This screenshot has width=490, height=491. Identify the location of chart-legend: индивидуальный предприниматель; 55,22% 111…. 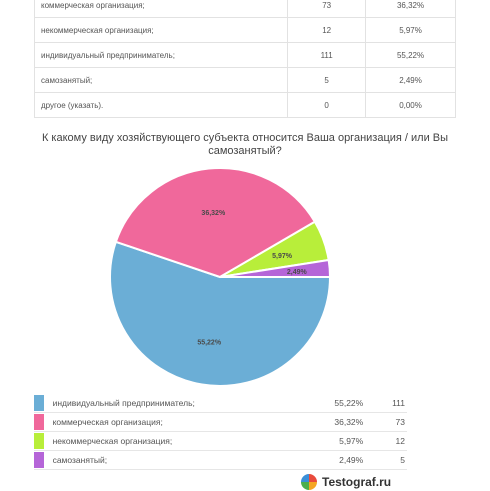
(220, 432).